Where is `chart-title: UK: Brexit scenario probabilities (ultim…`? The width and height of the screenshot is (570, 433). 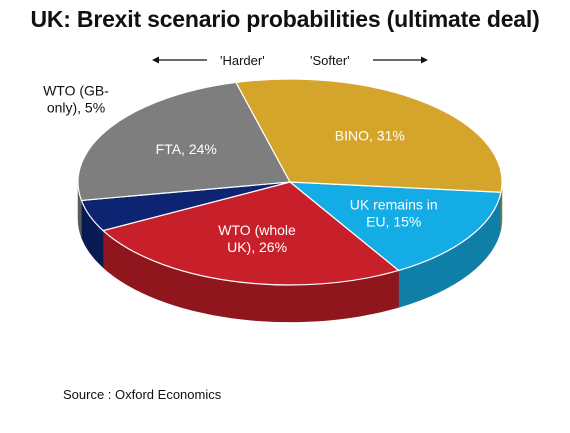 chart-title: UK: Brexit scenario probabilities (ultim… is located at coordinates (285, 19).